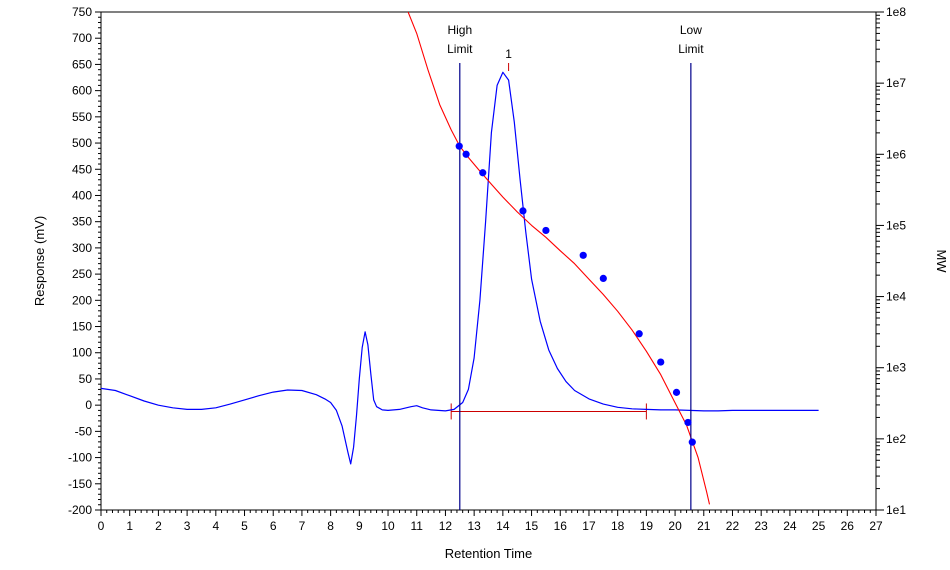  What do you see at coordinates (762, 526) in the screenshot?
I see `x-tick-label: 23` at bounding box center [762, 526].